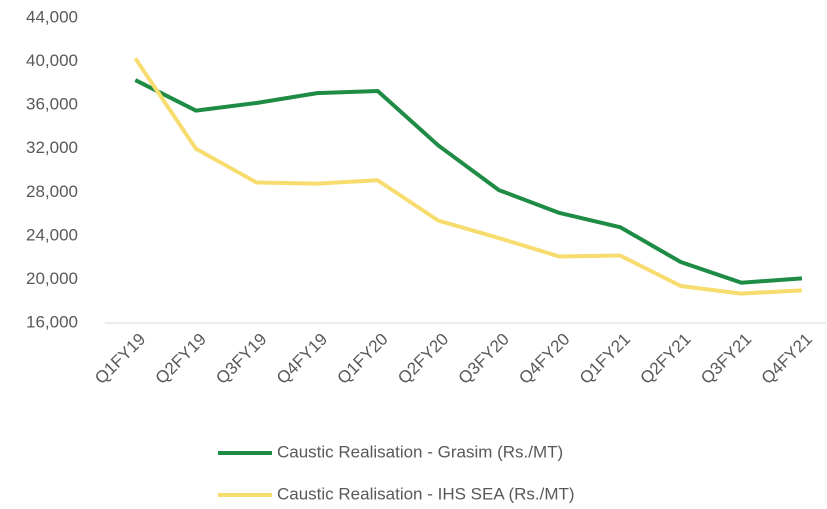  Describe the element at coordinates (362, 359) in the screenshot. I see `x-tick-label: Q1FY20` at that location.